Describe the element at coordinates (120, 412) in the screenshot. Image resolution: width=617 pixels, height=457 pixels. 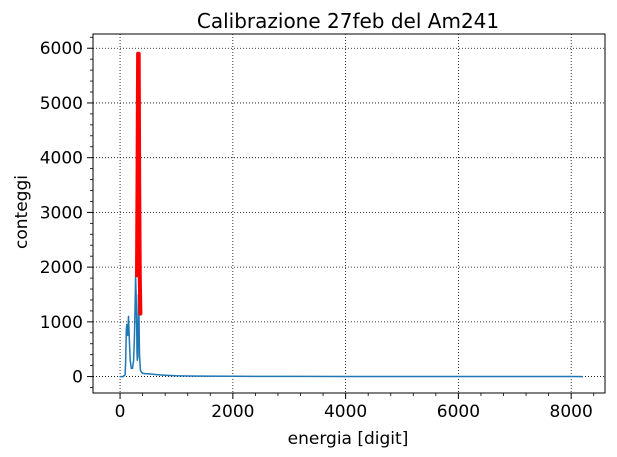
I see `x-tick-label: 0` at that location.